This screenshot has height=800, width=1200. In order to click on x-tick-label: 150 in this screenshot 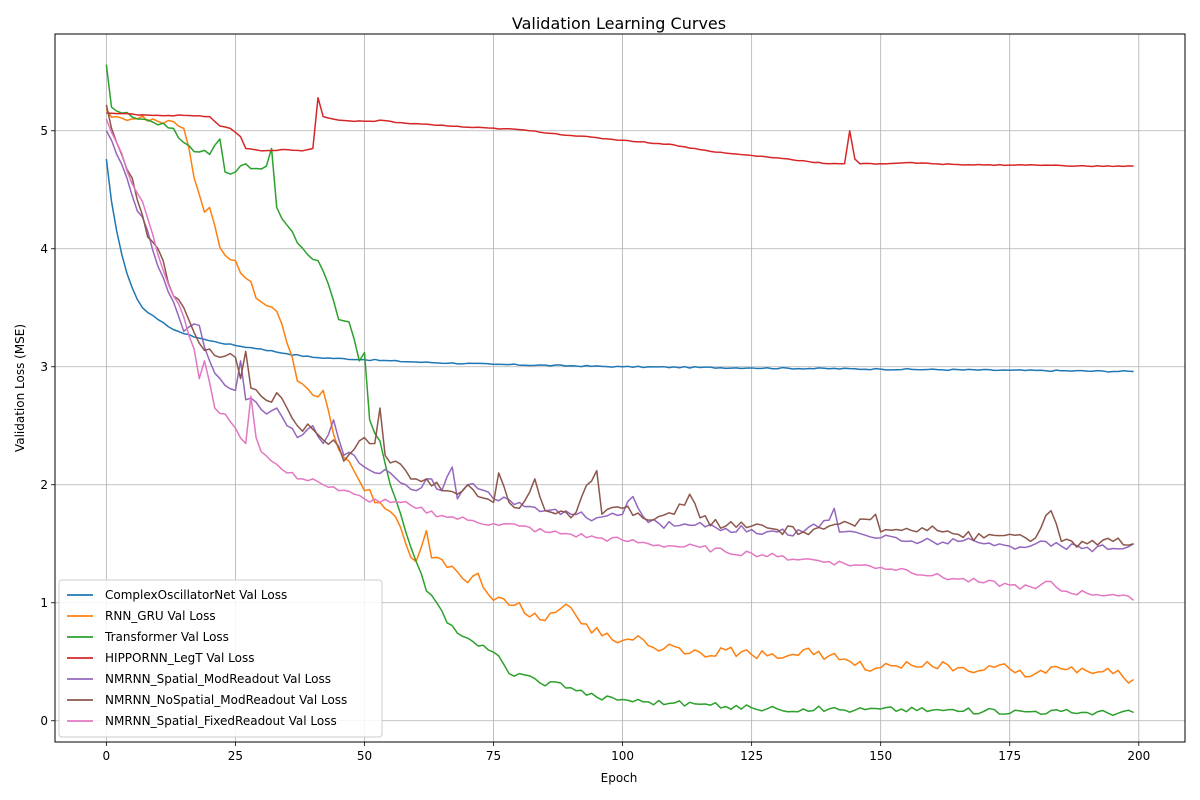, I will do `click(880, 756)`.